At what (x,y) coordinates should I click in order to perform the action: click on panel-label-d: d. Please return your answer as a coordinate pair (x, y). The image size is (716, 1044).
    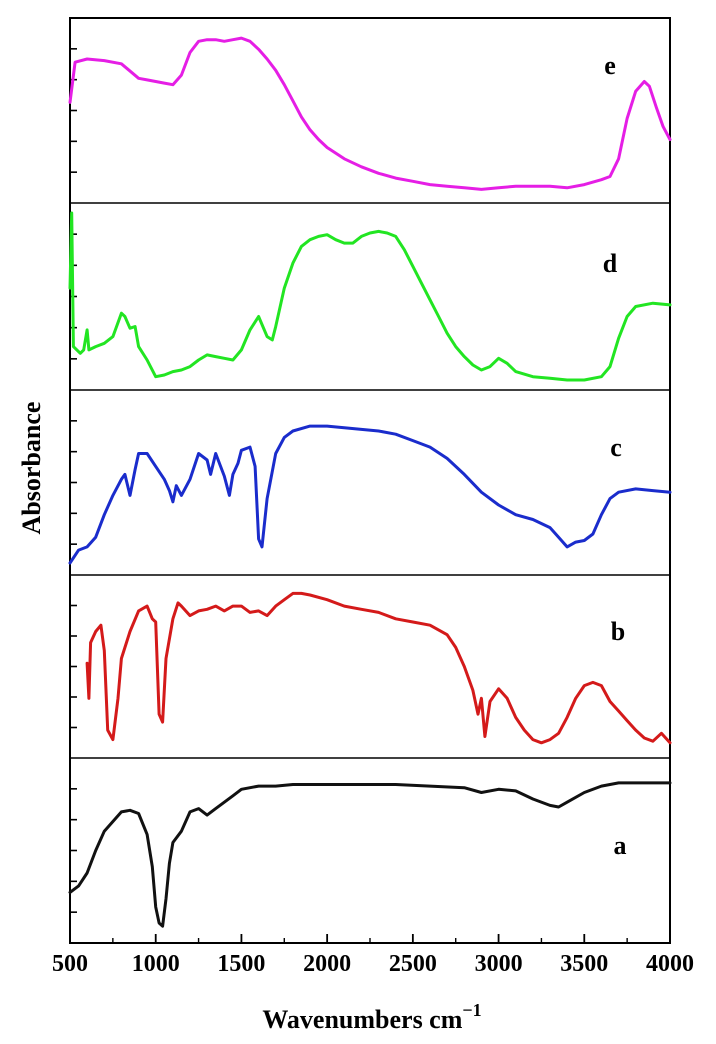
    Looking at the image, I should click on (610, 263).